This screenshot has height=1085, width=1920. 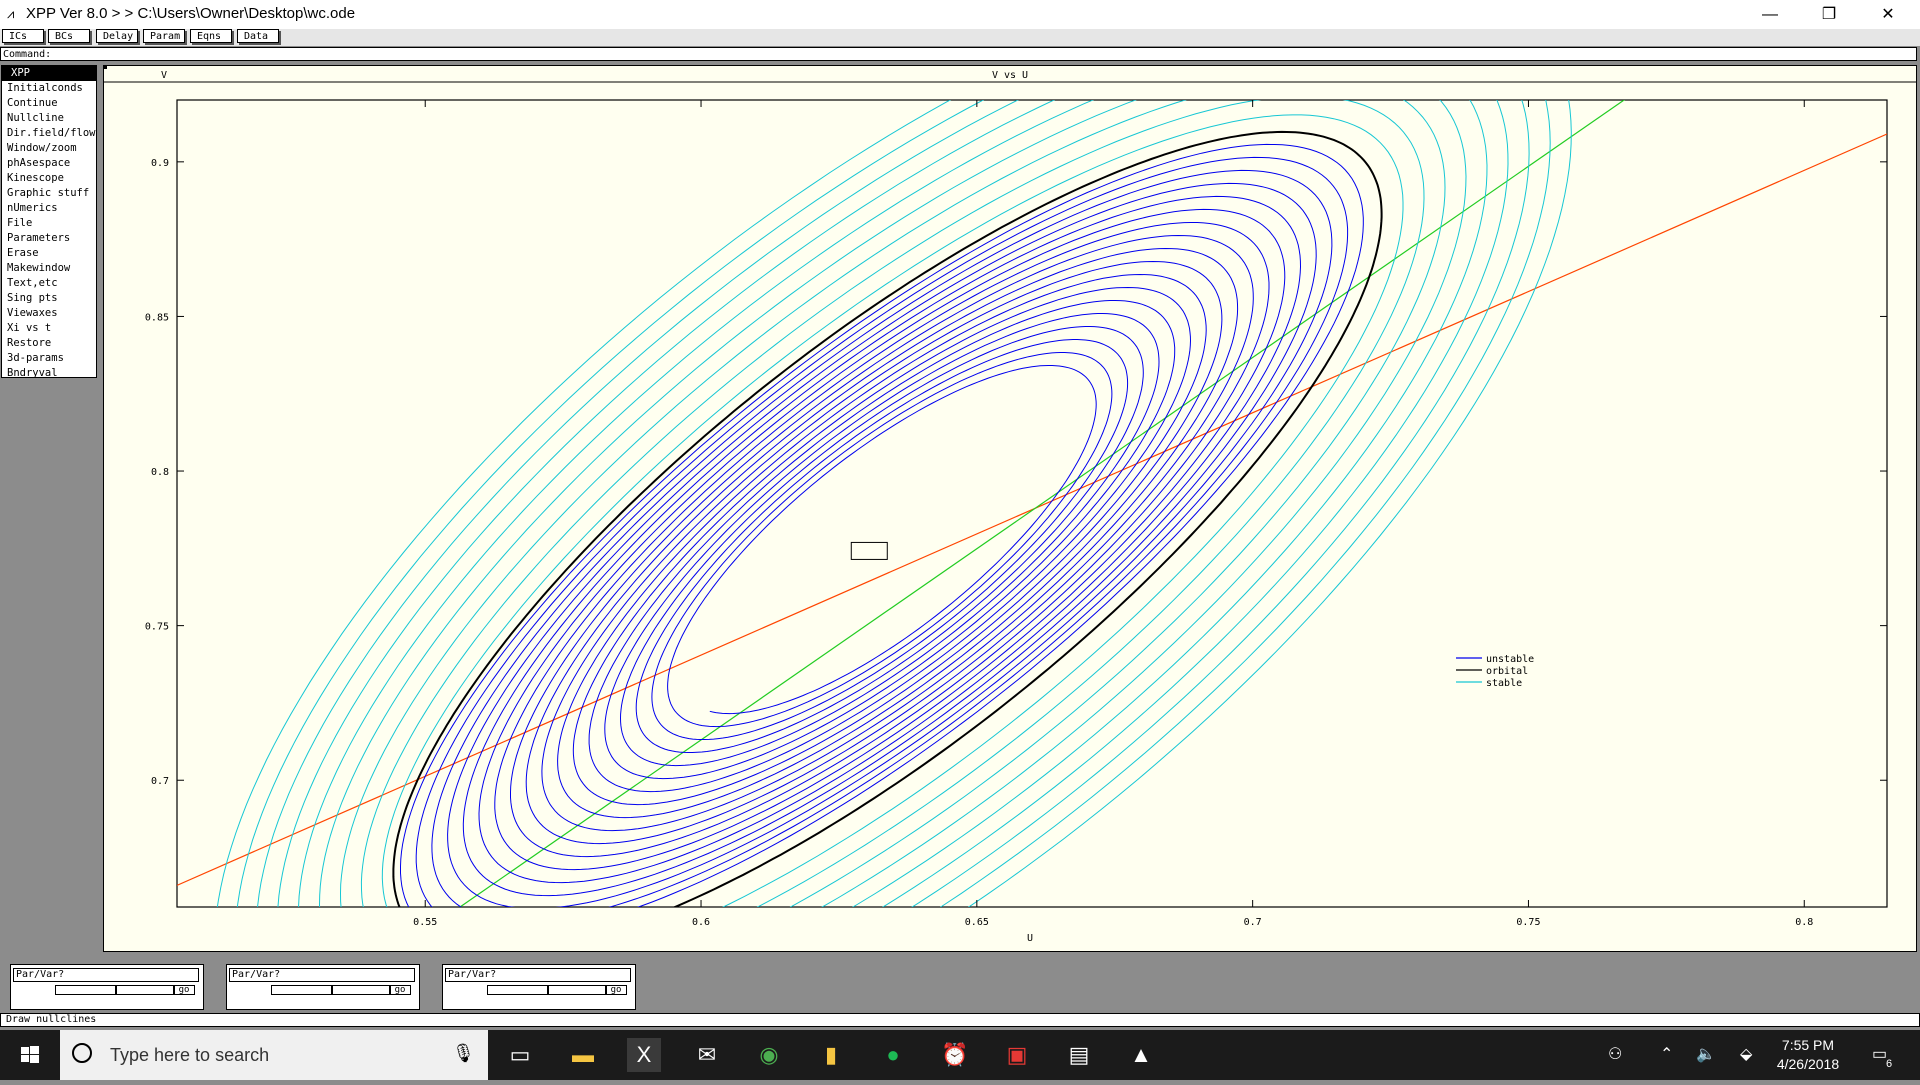 I want to click on xpp-icon: X, so click(x=644, y=1055).